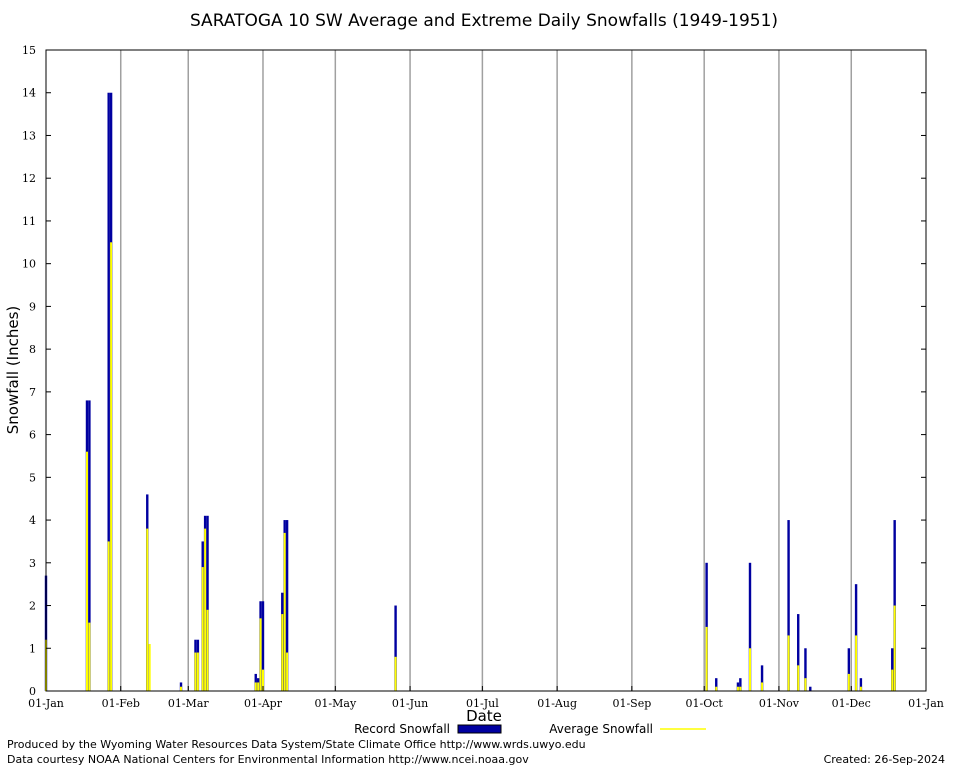 This screenshot has height=768, width=954. I want to click on x-tick-label: 01-Oct, so click(705, 703).